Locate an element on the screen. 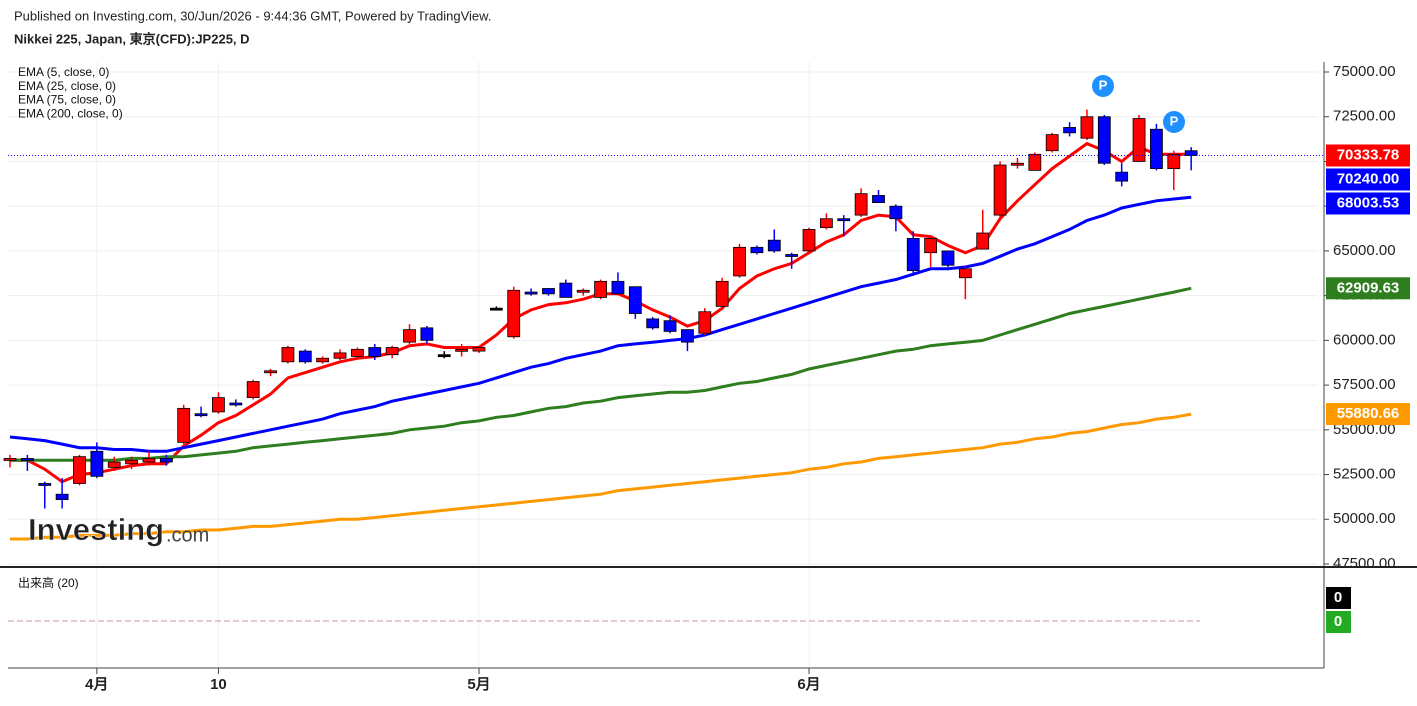  price-tag-label: 62909.63 is located at coordinates (1368, 287).